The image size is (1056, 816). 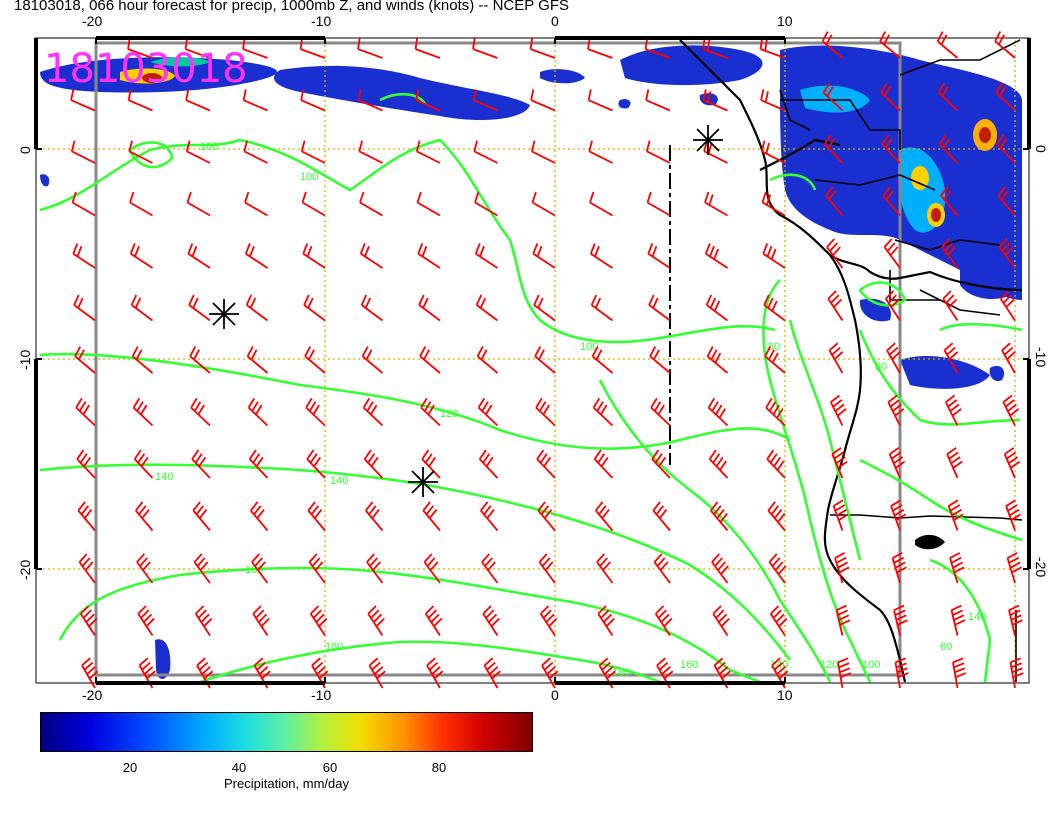 What do you see at coordinates (437, 21) in the screenshot?
I see `lon-labels-top: -20 -10 0 10` at bounding box center [437, 21].